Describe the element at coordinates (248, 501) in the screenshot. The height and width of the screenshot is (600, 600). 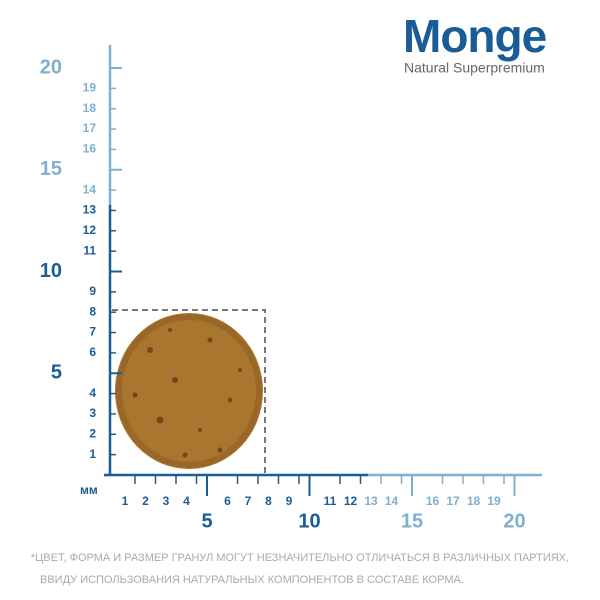
I see `x-tick-label: 7` at that location.